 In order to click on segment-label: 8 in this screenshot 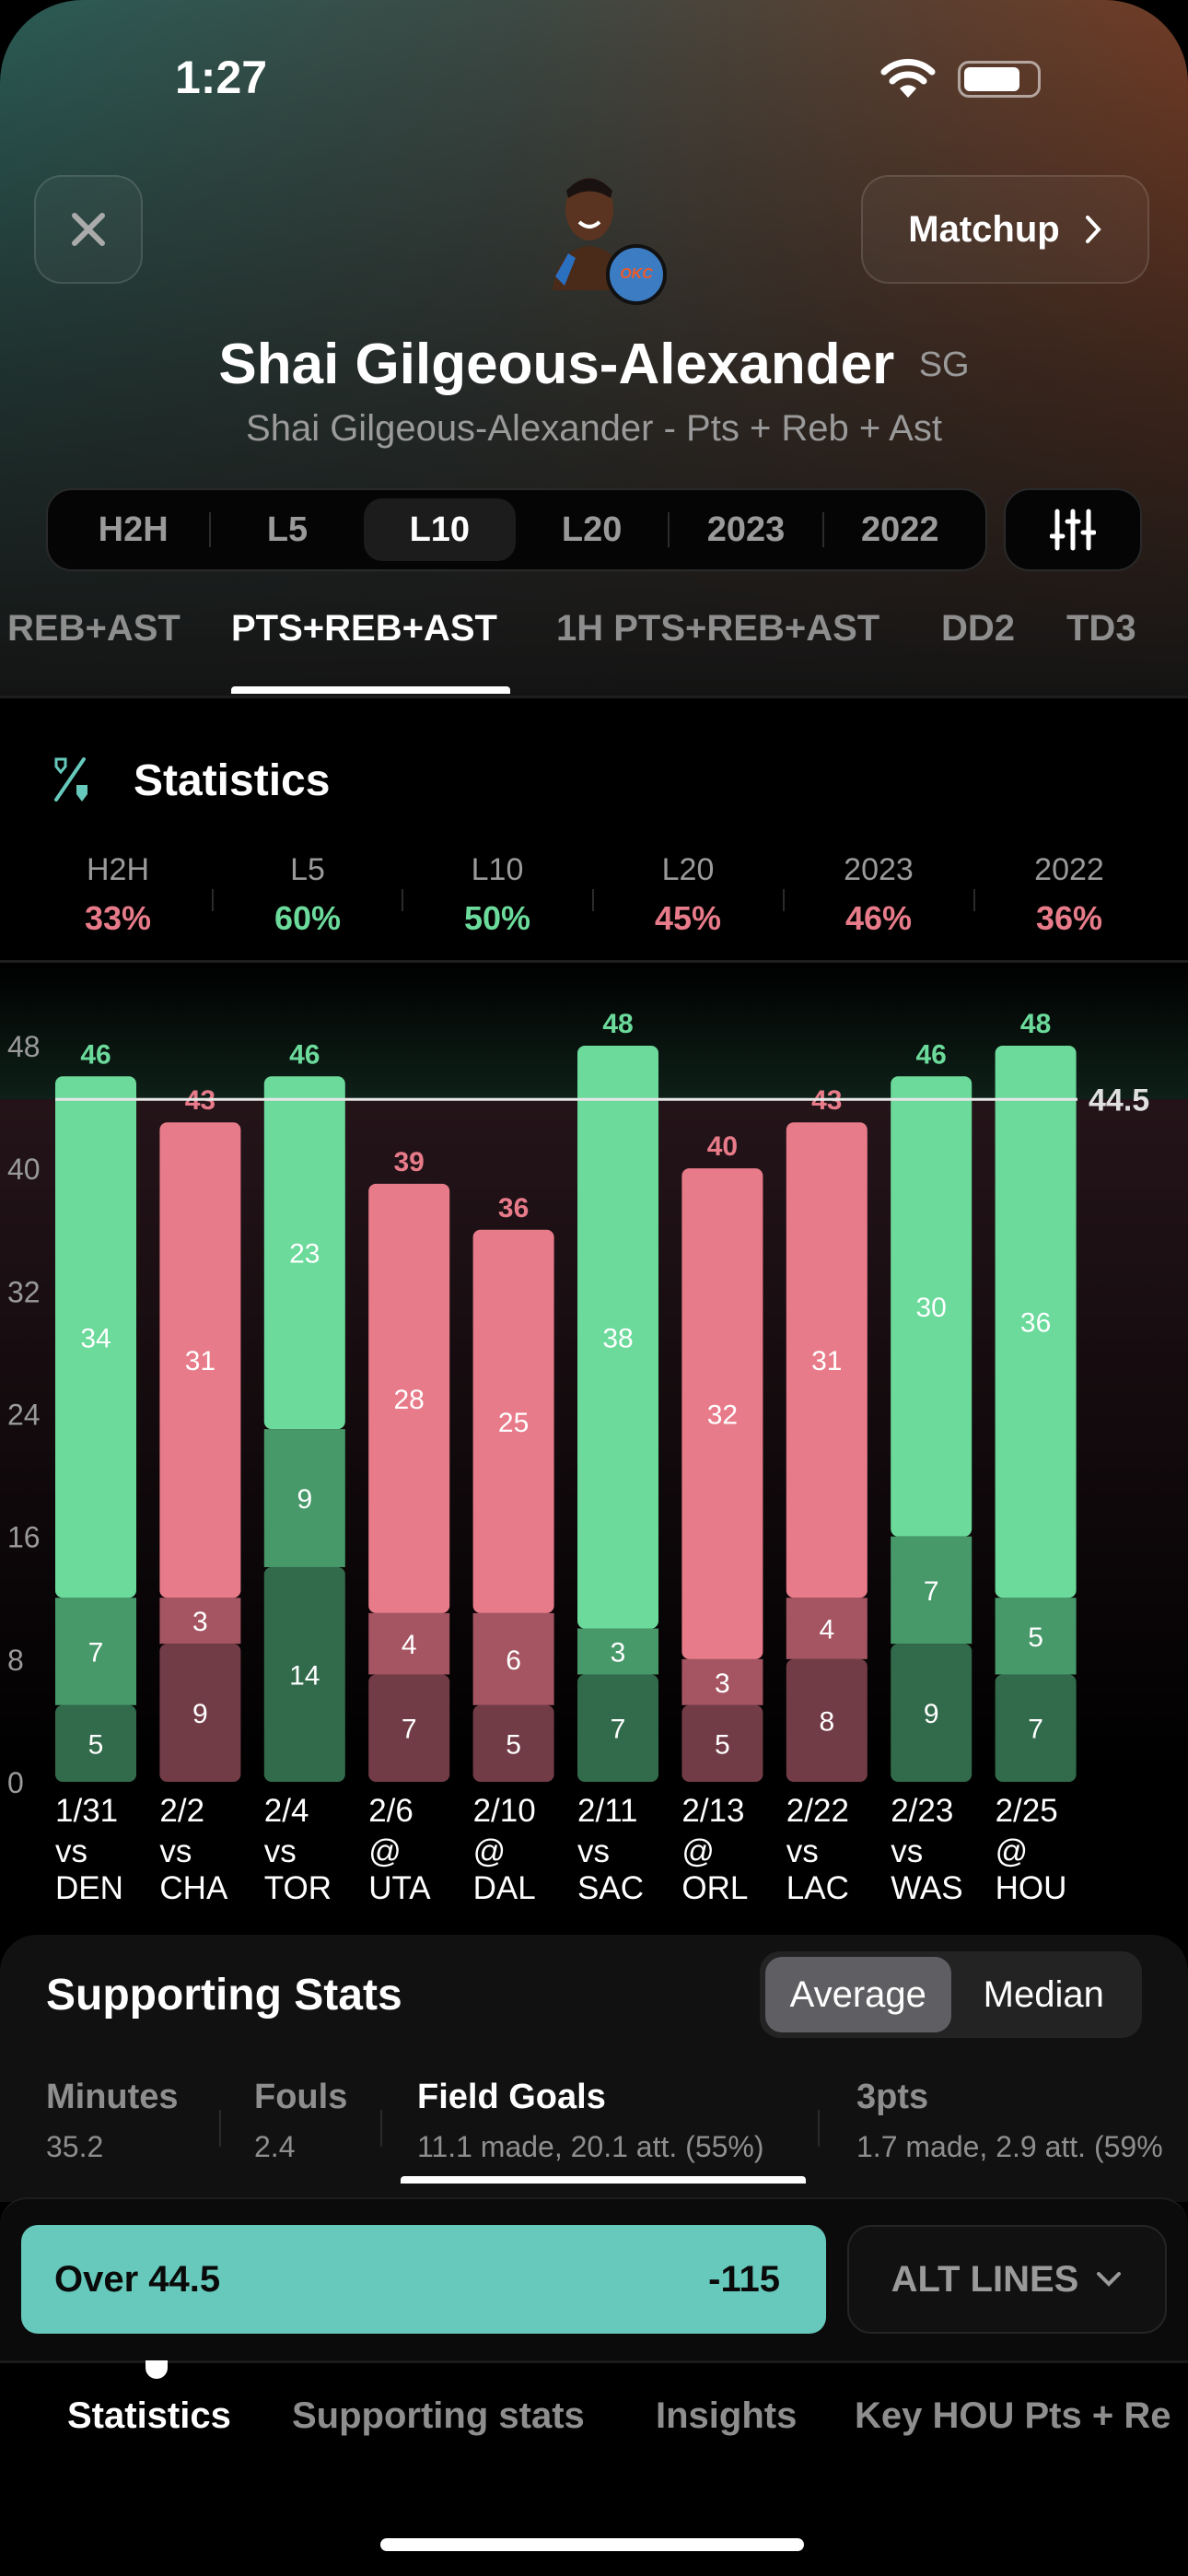, I will do `click(826, 1721)`.